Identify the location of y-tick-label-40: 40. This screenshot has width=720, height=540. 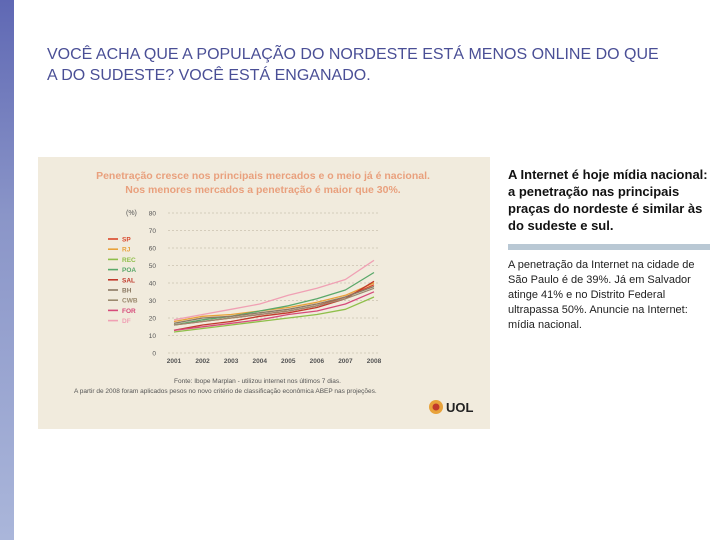
(153, 284).